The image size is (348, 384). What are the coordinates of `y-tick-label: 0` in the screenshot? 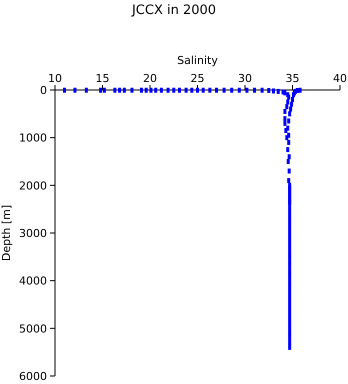 It's located at (43, 90).